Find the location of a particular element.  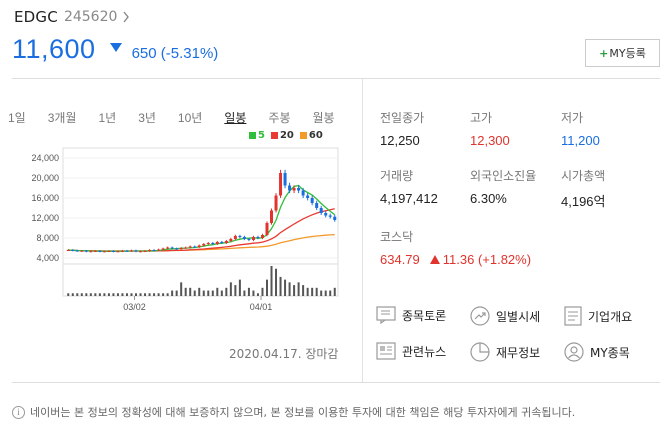

legend-ma20: 20 is located at coordinates (282, 135).